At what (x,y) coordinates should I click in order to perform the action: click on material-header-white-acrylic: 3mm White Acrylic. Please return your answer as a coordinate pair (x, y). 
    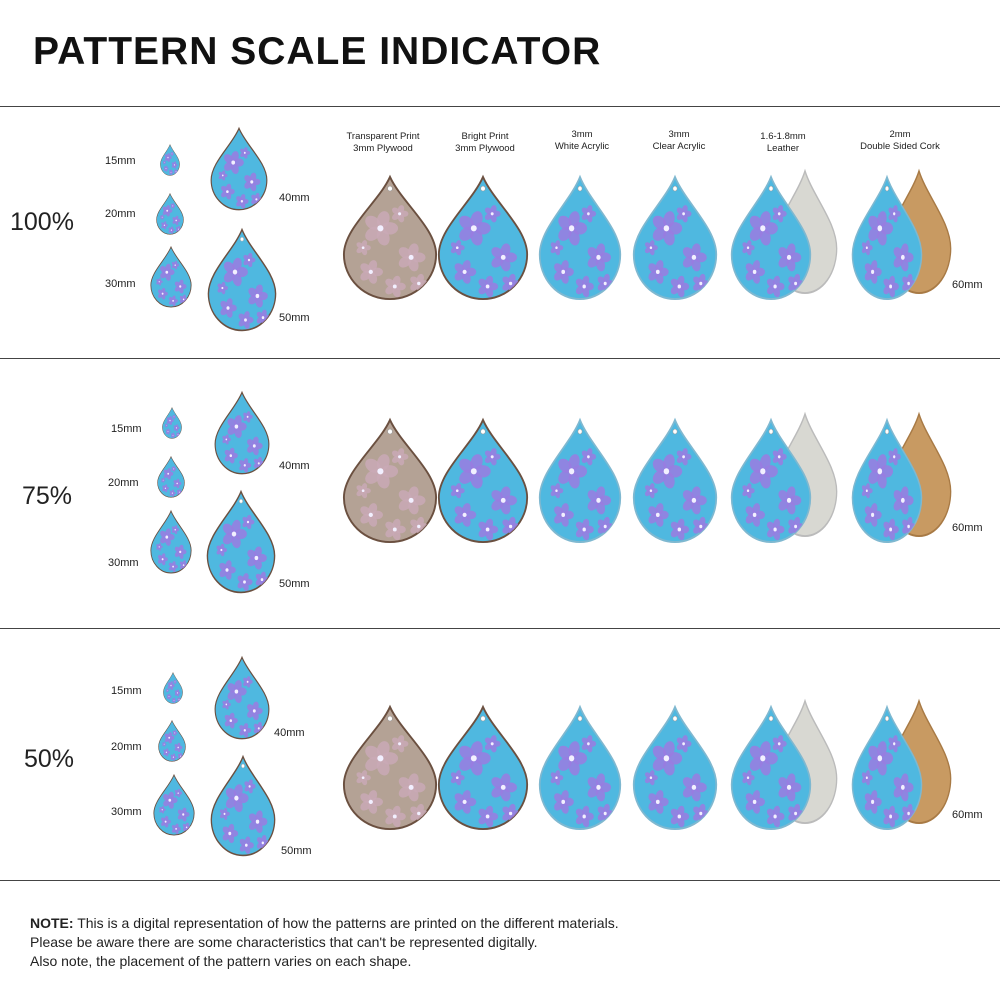
    Looking at the image, I should click on (582, 141).